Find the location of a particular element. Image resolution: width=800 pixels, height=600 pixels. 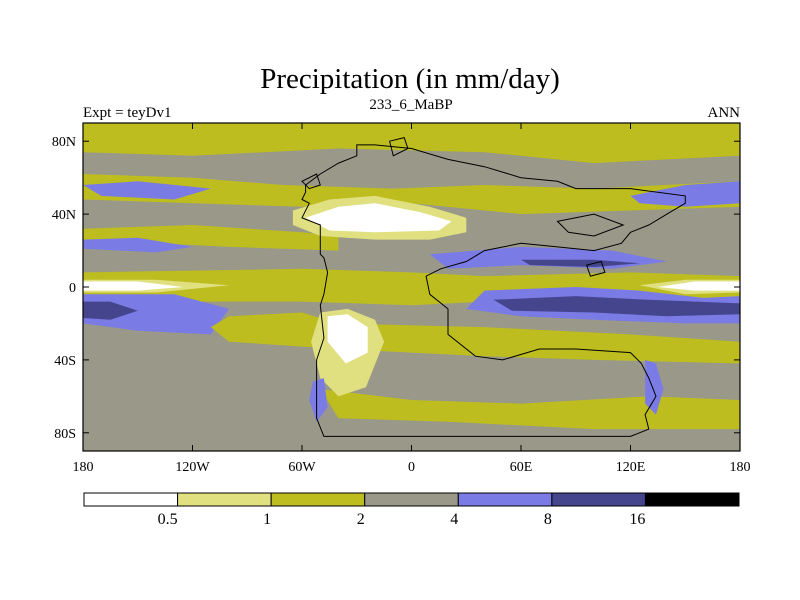

region-north-polar-band is located at coordinates (411, 143).